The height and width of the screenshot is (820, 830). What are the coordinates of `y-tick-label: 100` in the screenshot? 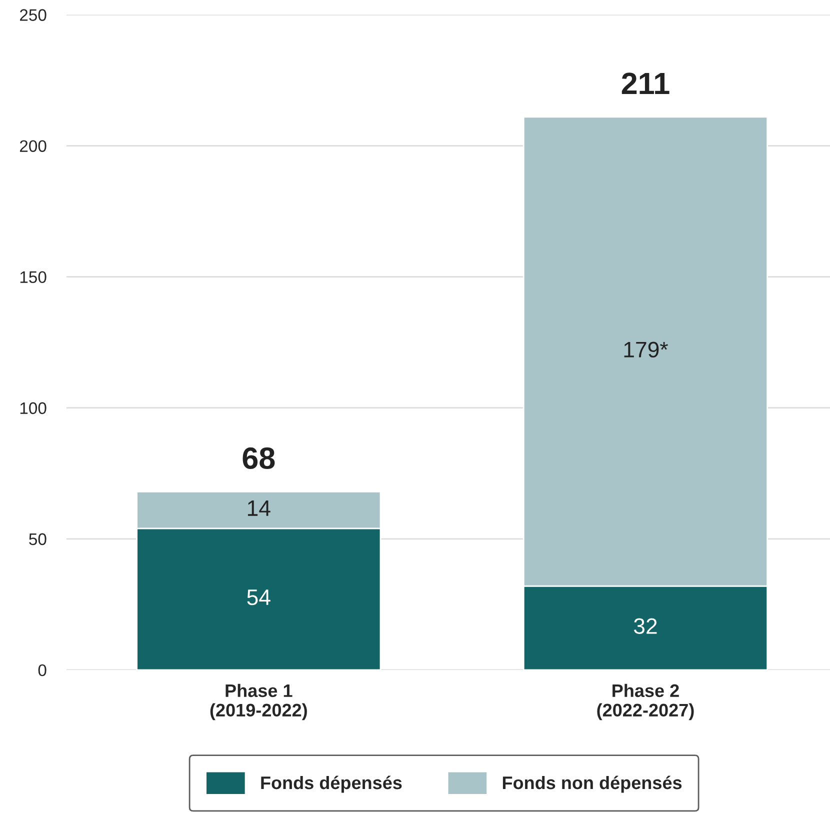 It's located at (33, 408).